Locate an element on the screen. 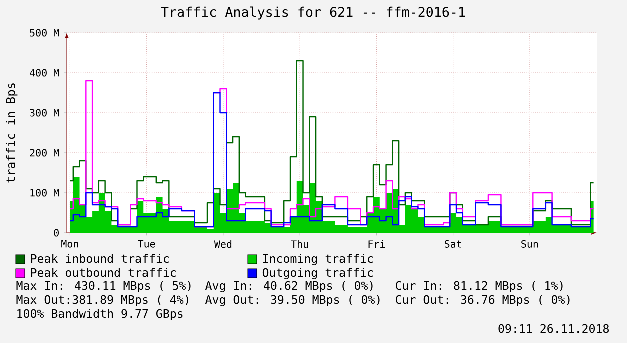  legend-label: Incoming traffic is located at coordinates (318, 260).